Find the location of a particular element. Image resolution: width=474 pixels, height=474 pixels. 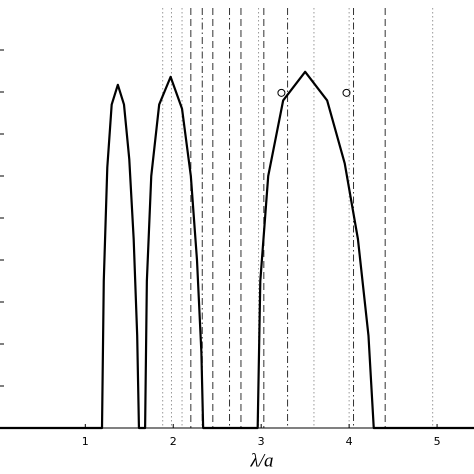

x-tick-label: 5 is located at coordinates (437, 441).